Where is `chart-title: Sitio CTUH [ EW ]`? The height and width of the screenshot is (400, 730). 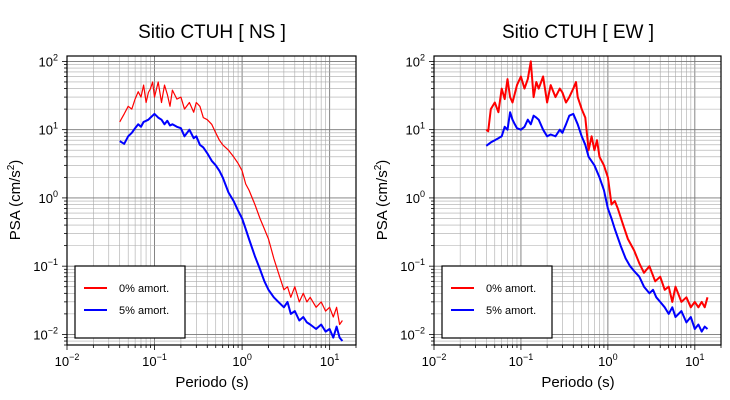 chart-title: Sitio CTUH [ EW ] is located at coordinates (578, 32).